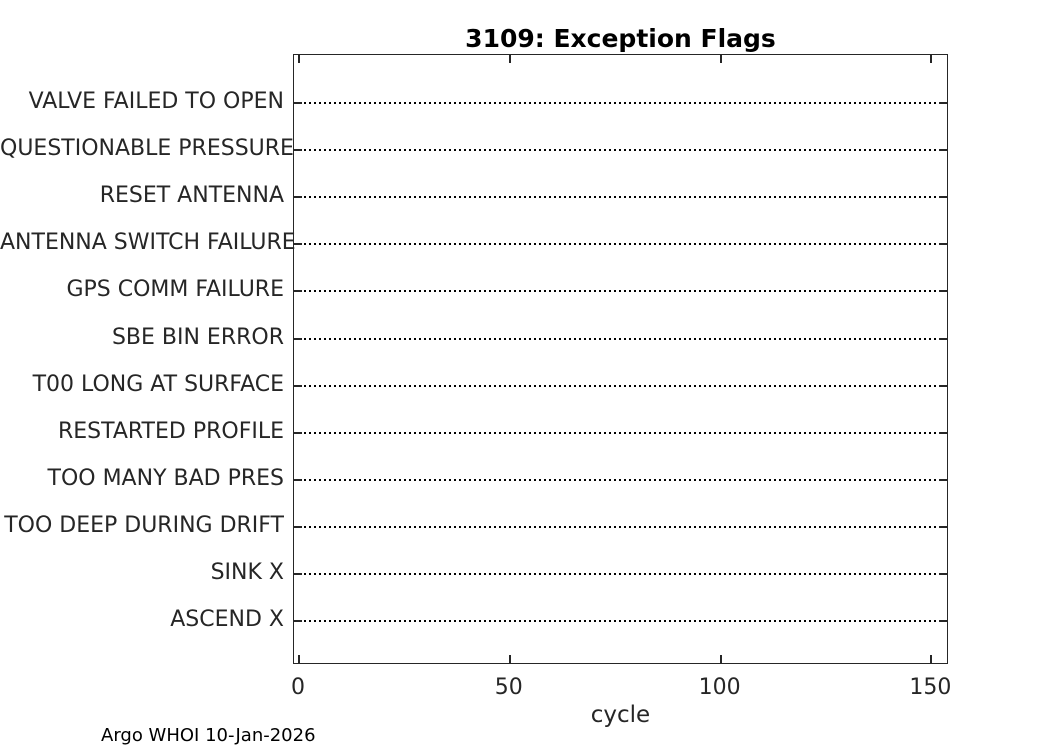 This screenshot has height=750, width=1050. I want to click on y-axis-category-label: QUESTIONABLE PRESSURE, so click(147, 149).